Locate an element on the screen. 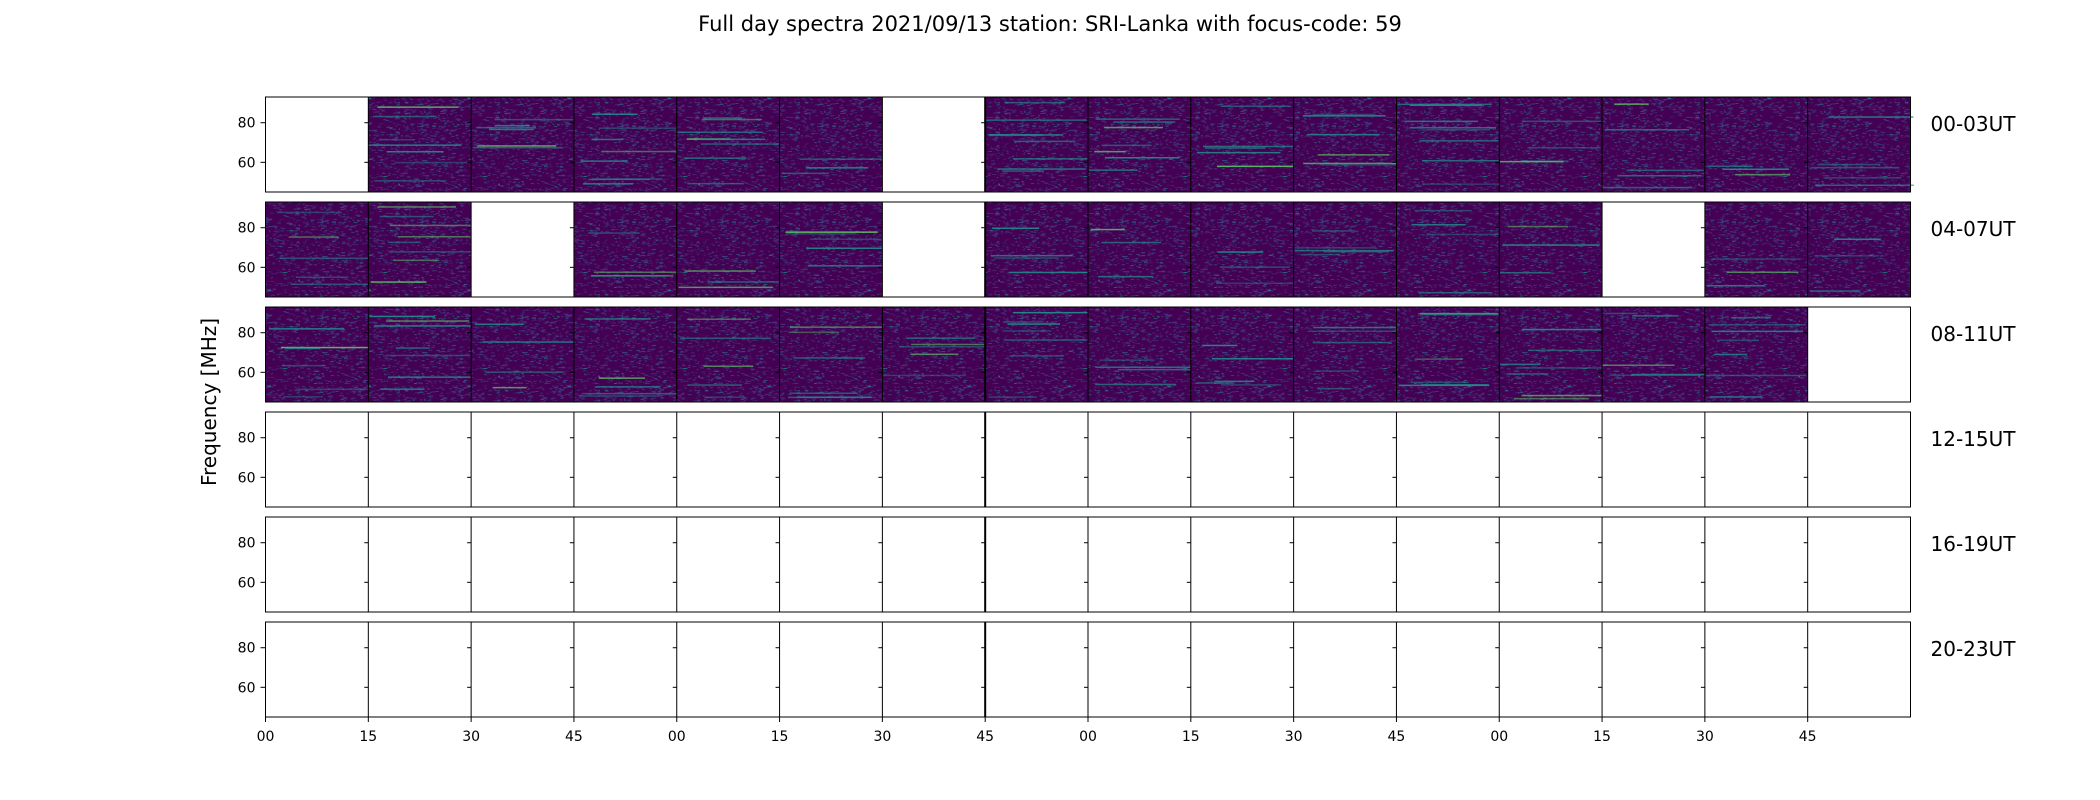 The width and height of the screenshot is (2100, 800). row-04-07UT: 60 80 04-07UT is located at coordinates (1127, 249).